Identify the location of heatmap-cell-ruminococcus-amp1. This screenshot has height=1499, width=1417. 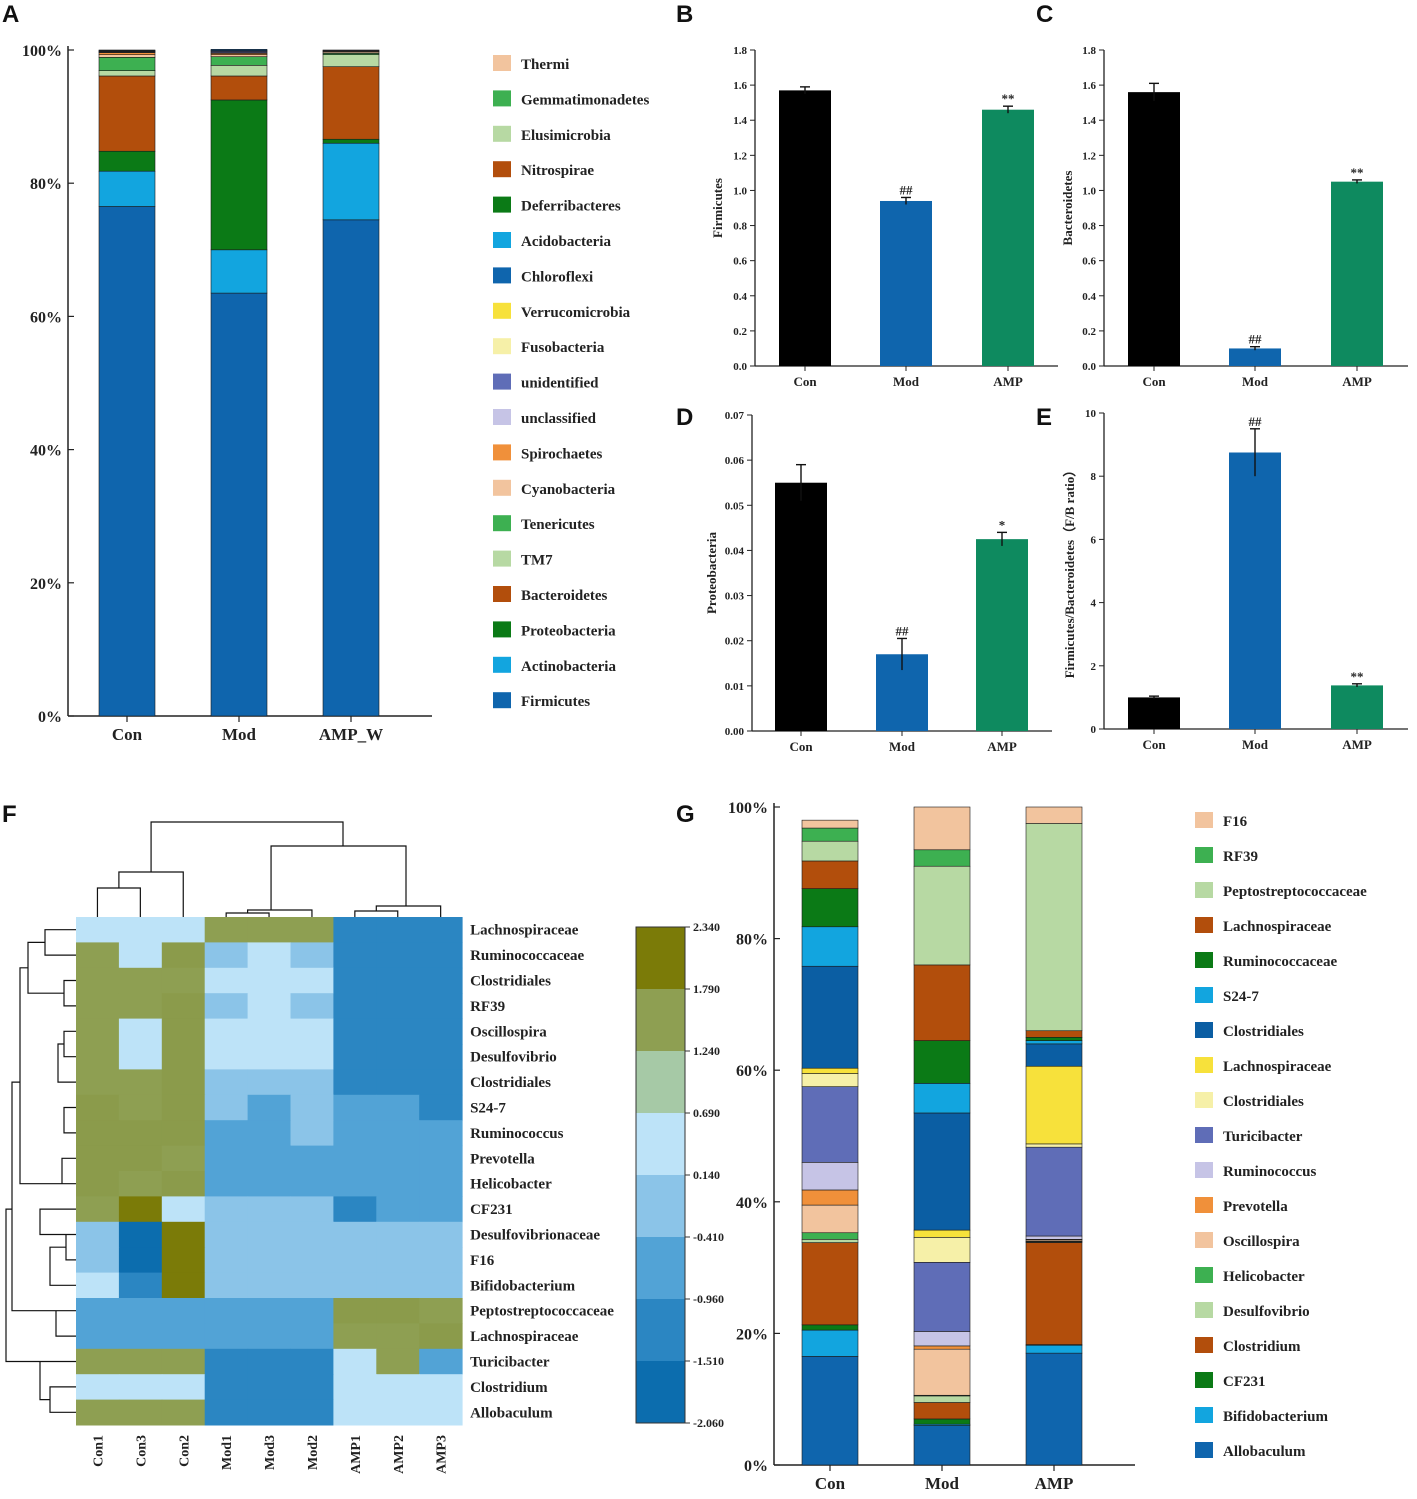
(355, 1133).